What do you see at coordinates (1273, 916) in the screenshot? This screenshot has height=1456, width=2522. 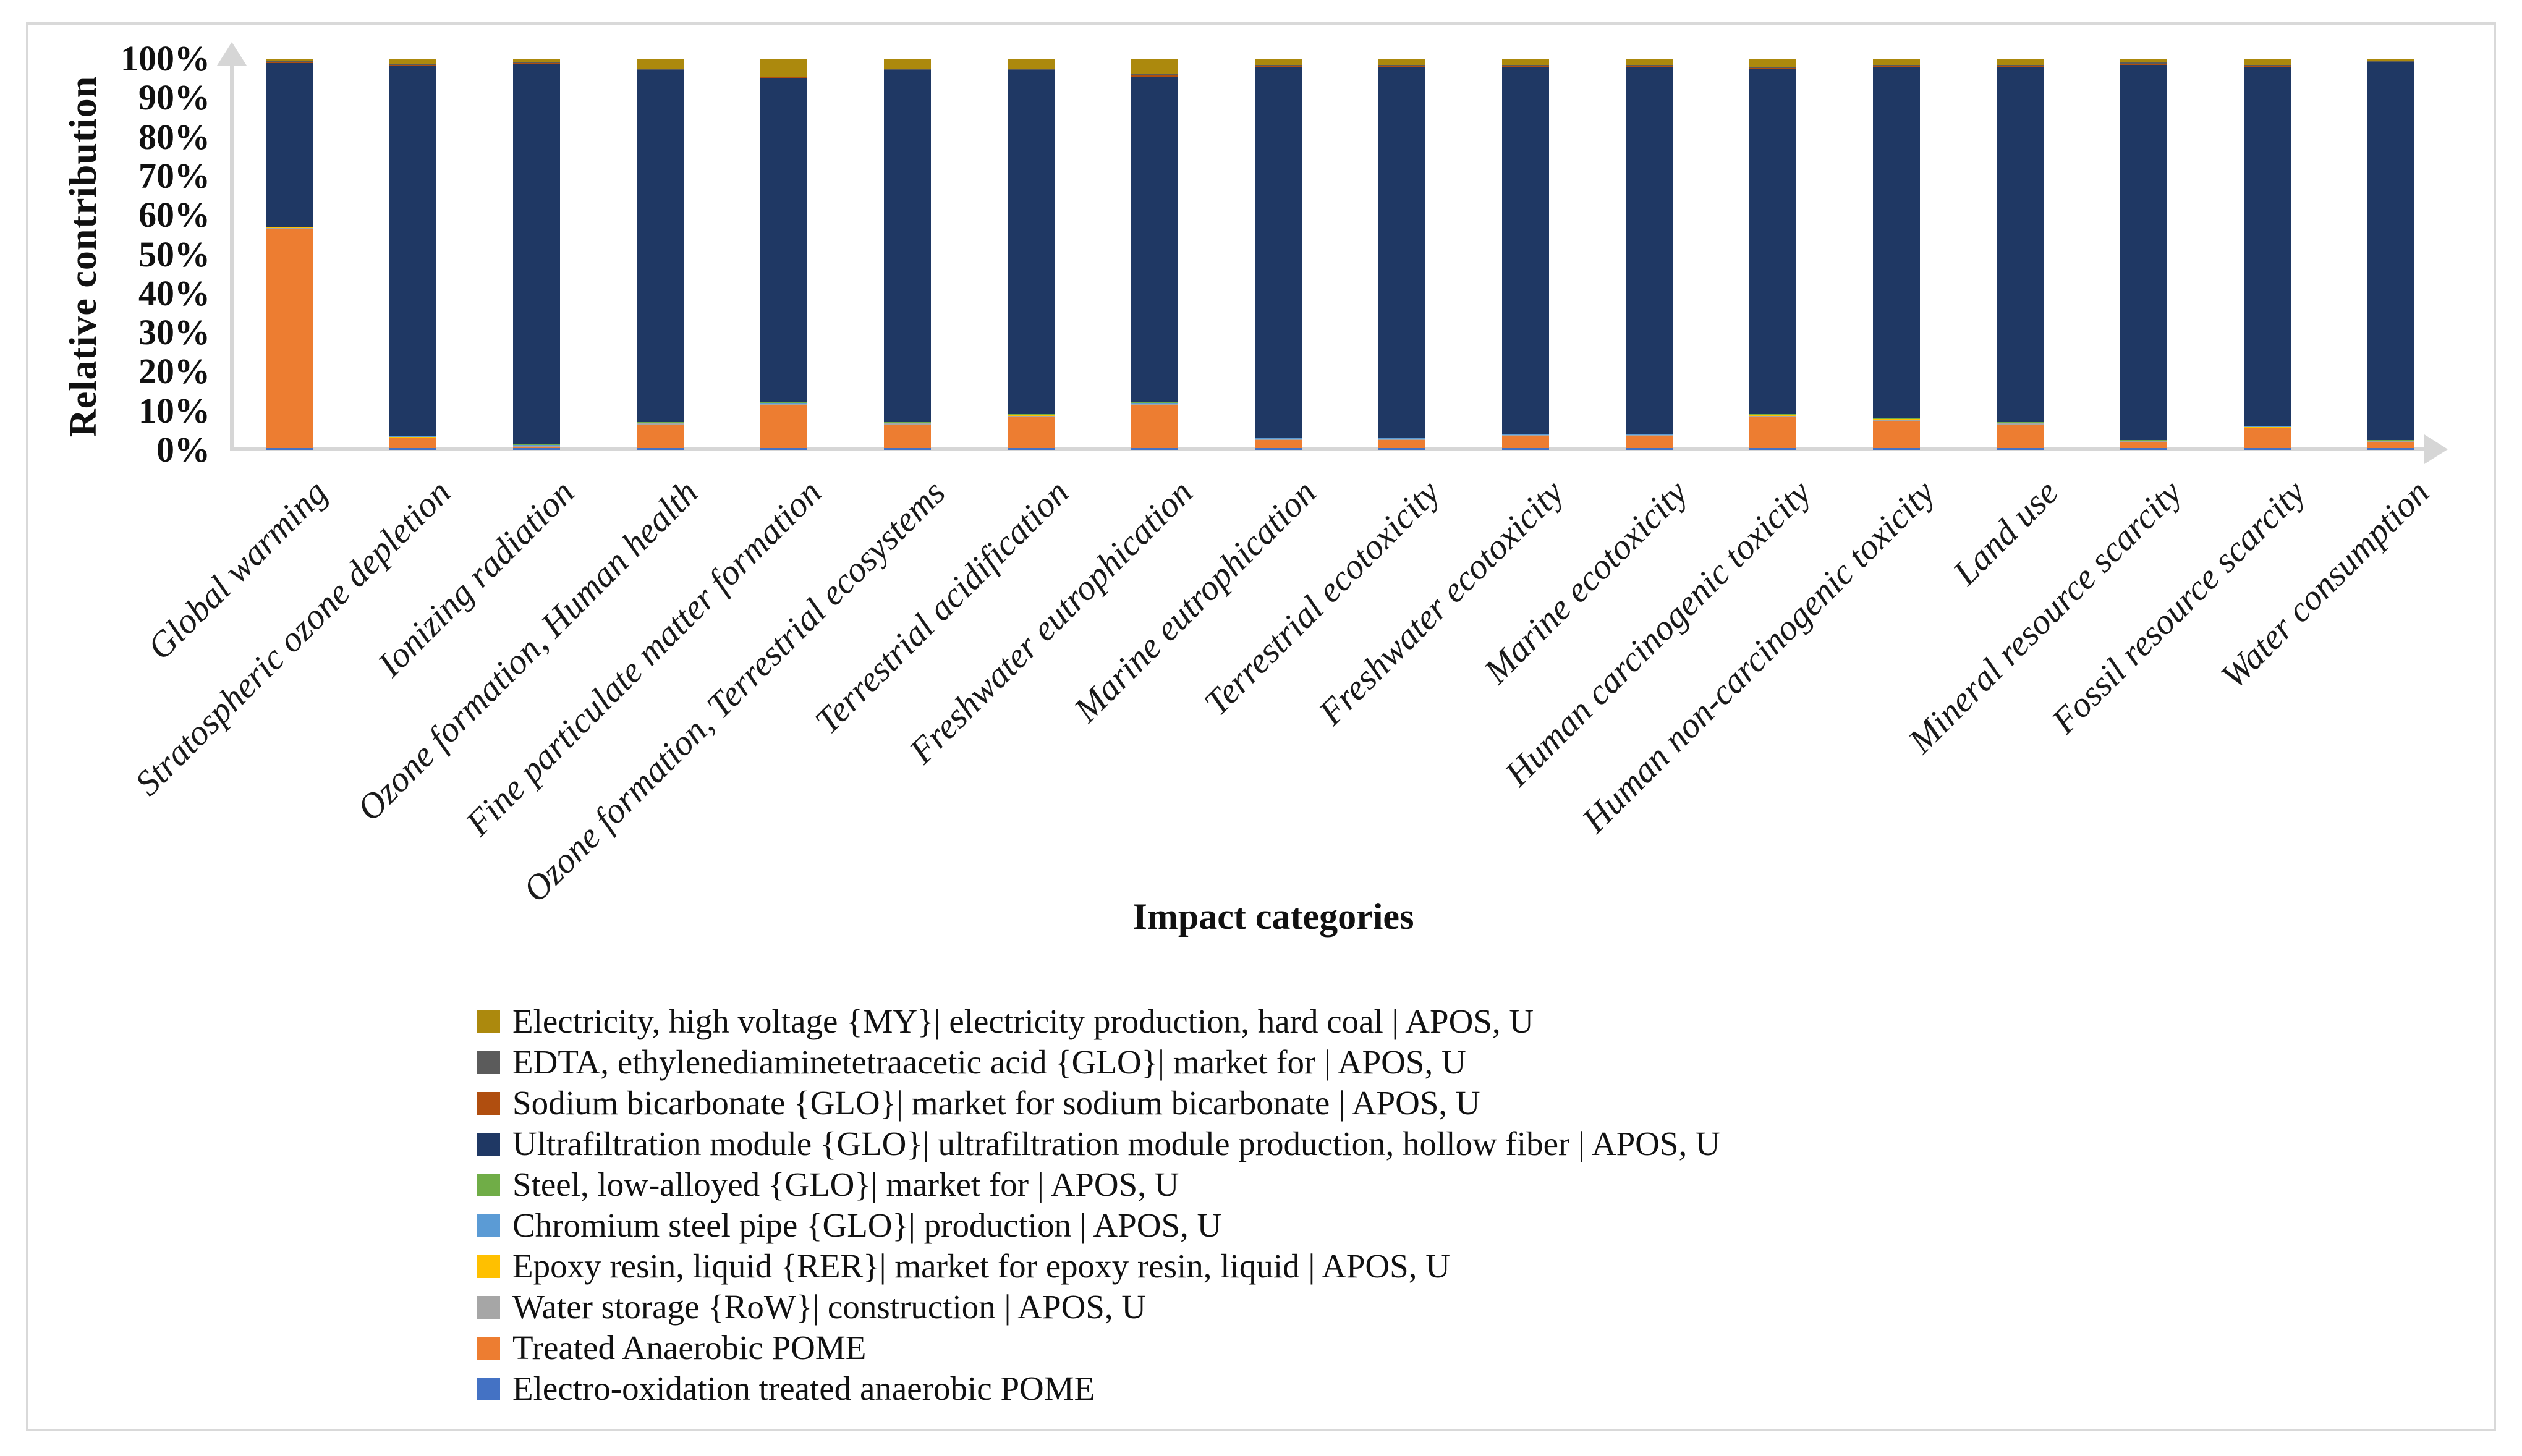 I see `x-axis-title: Impact categories` at bounding box center [1273, 916].